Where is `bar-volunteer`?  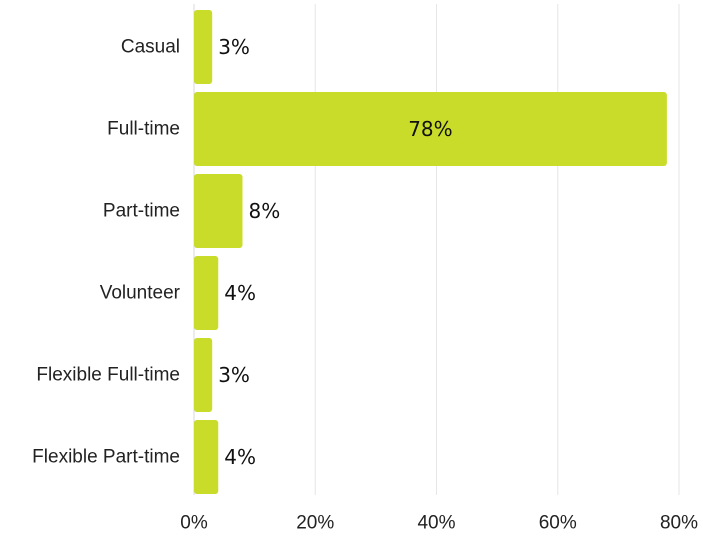 bar-volunteer is located at coordinates (206, 293).